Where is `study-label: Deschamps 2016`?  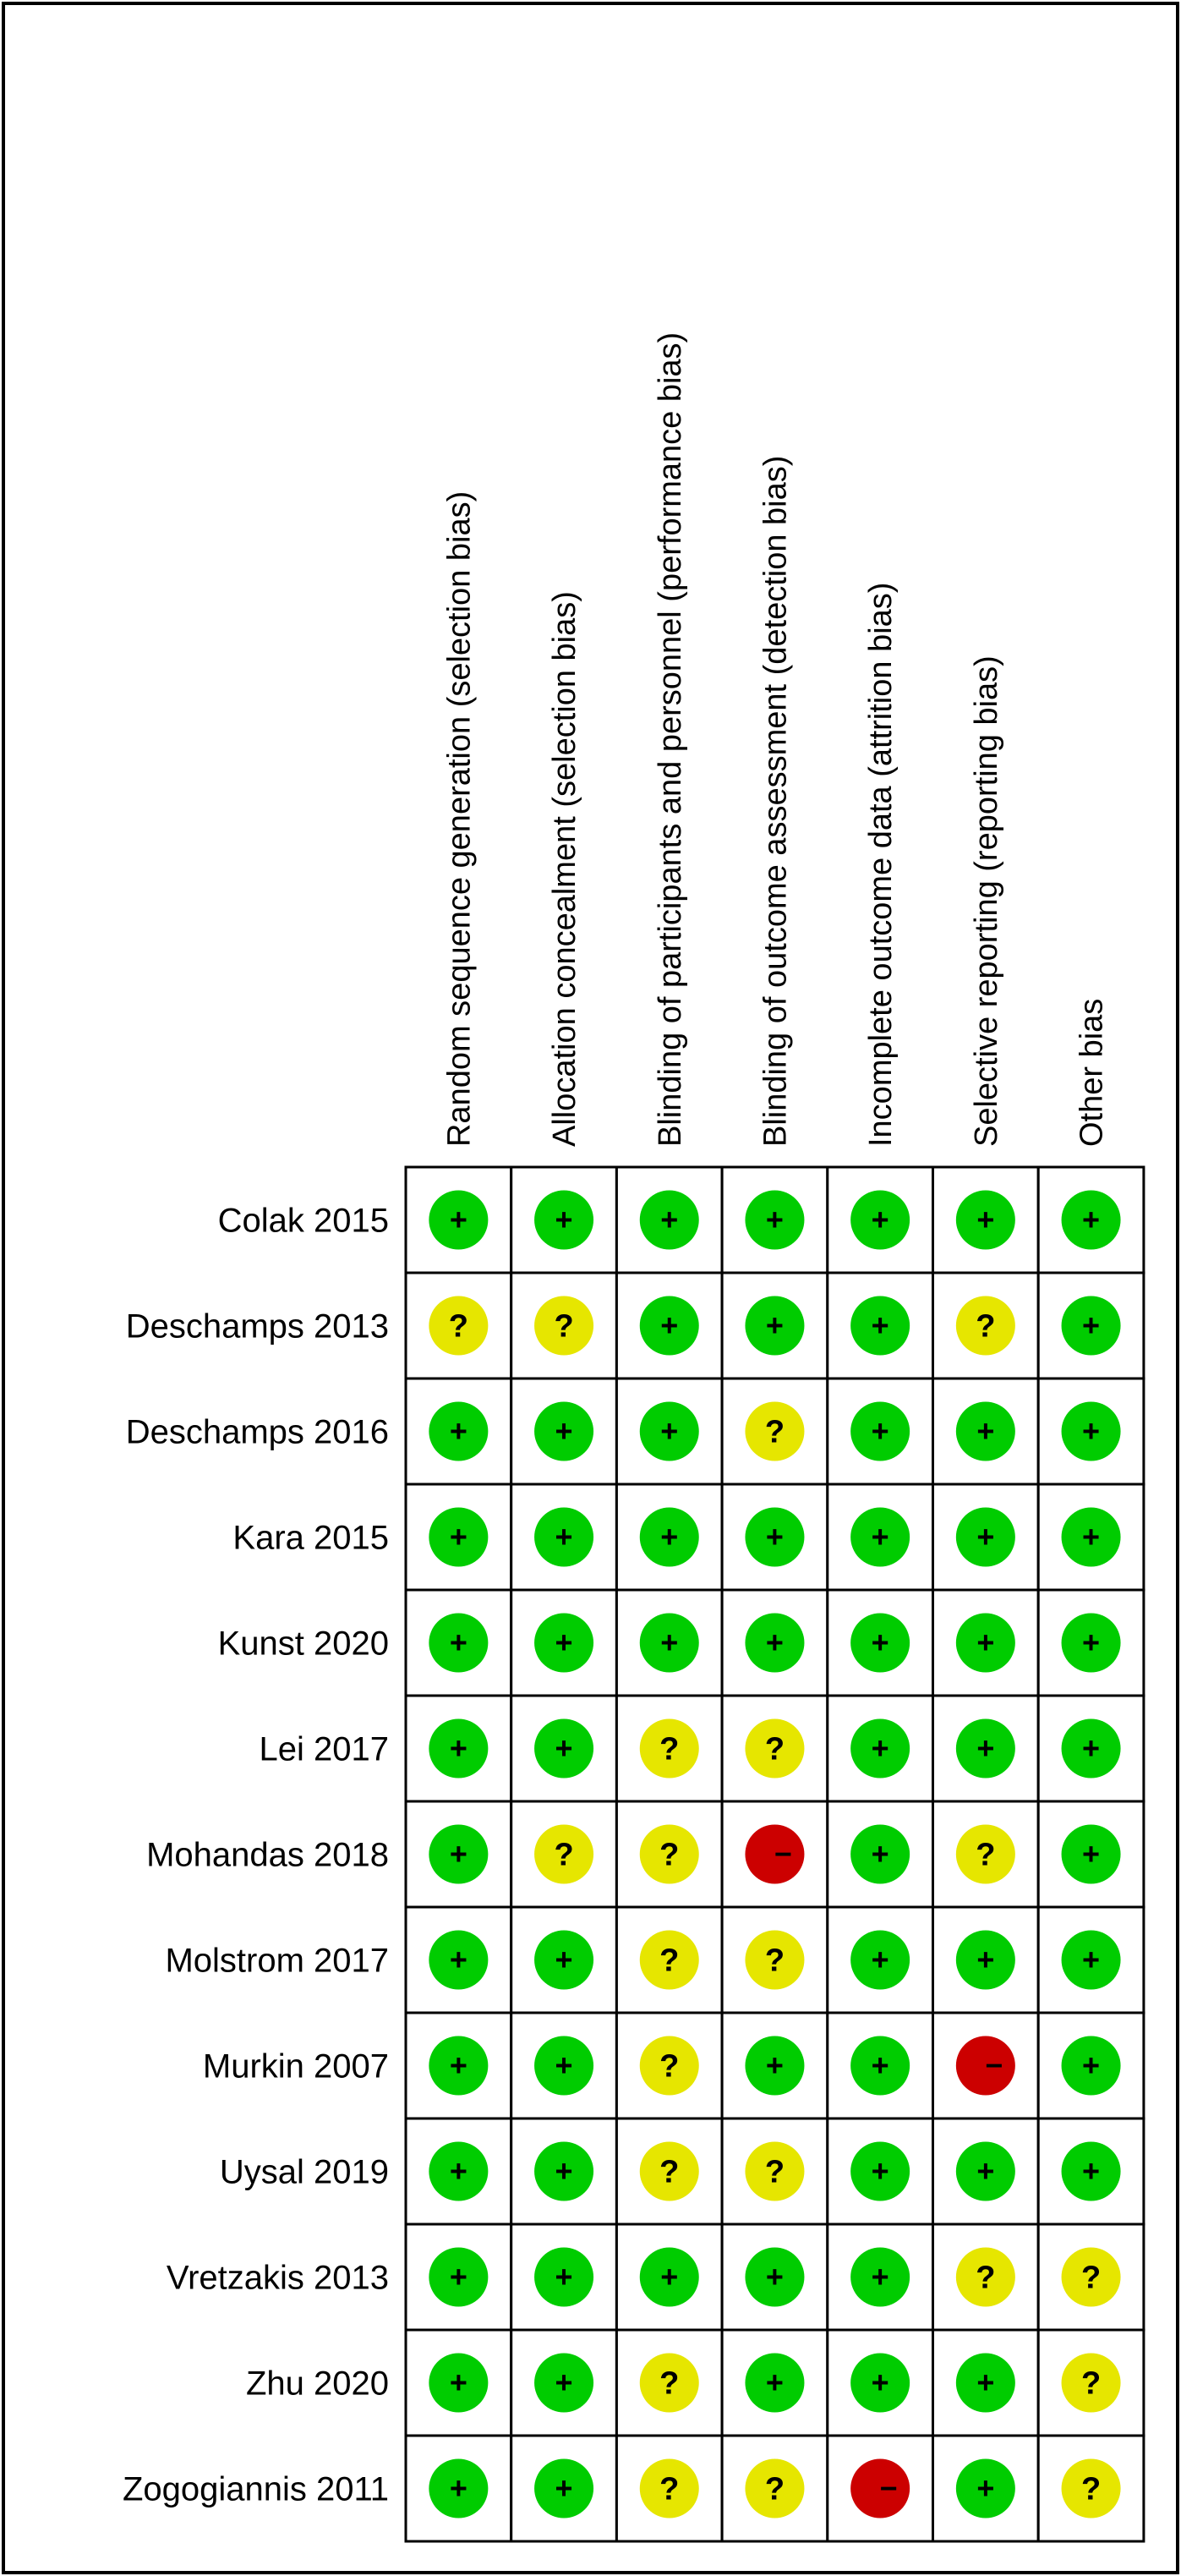 study-label: Deschamps 2016 is located at coordinates (257, 1432).